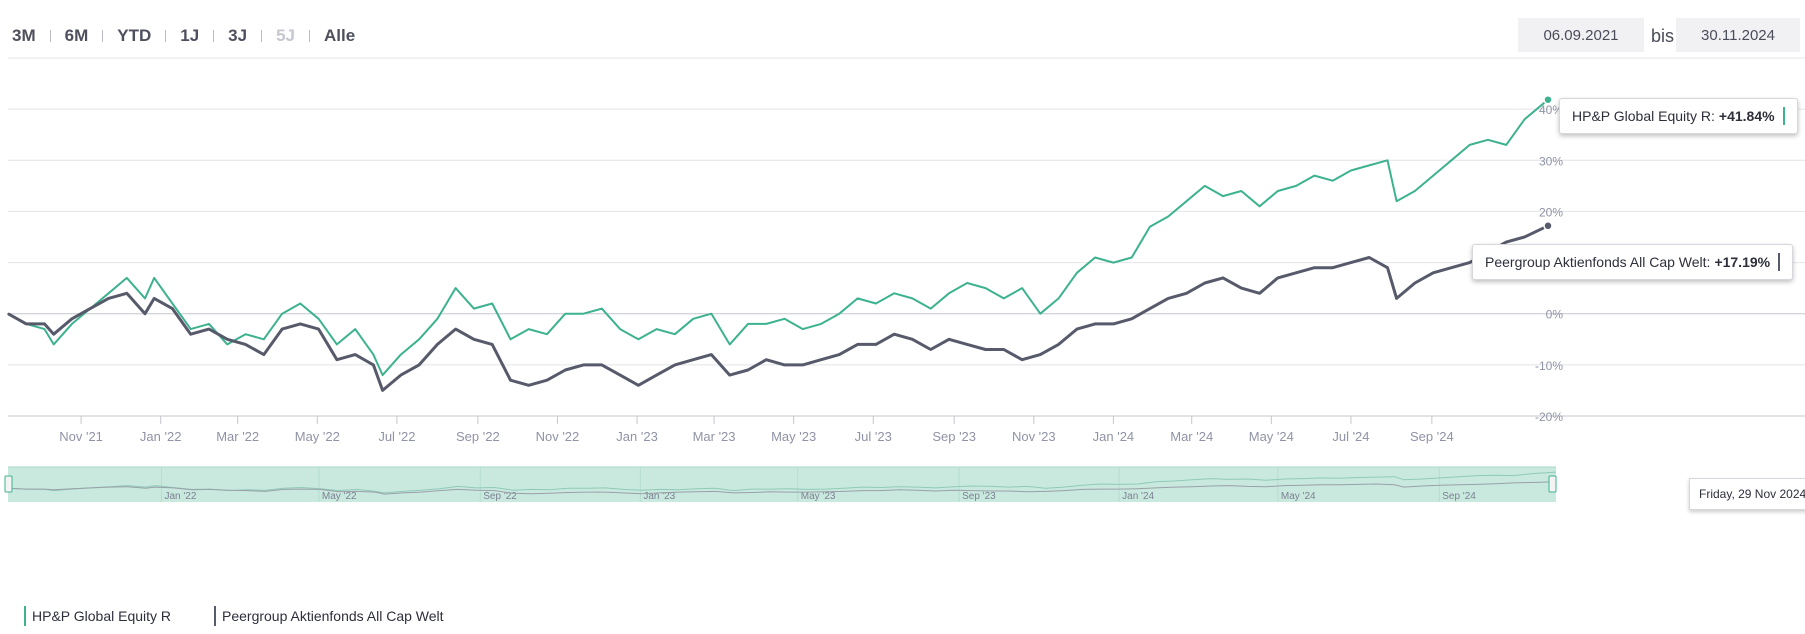  I want to click on legend-label: HP&P Global Equity R, so click(102, 616).